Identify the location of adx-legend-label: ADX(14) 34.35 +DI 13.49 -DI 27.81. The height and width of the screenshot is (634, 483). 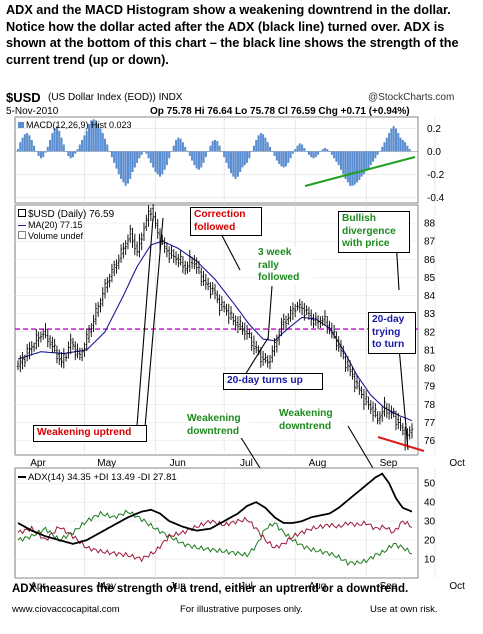
(102, 477).